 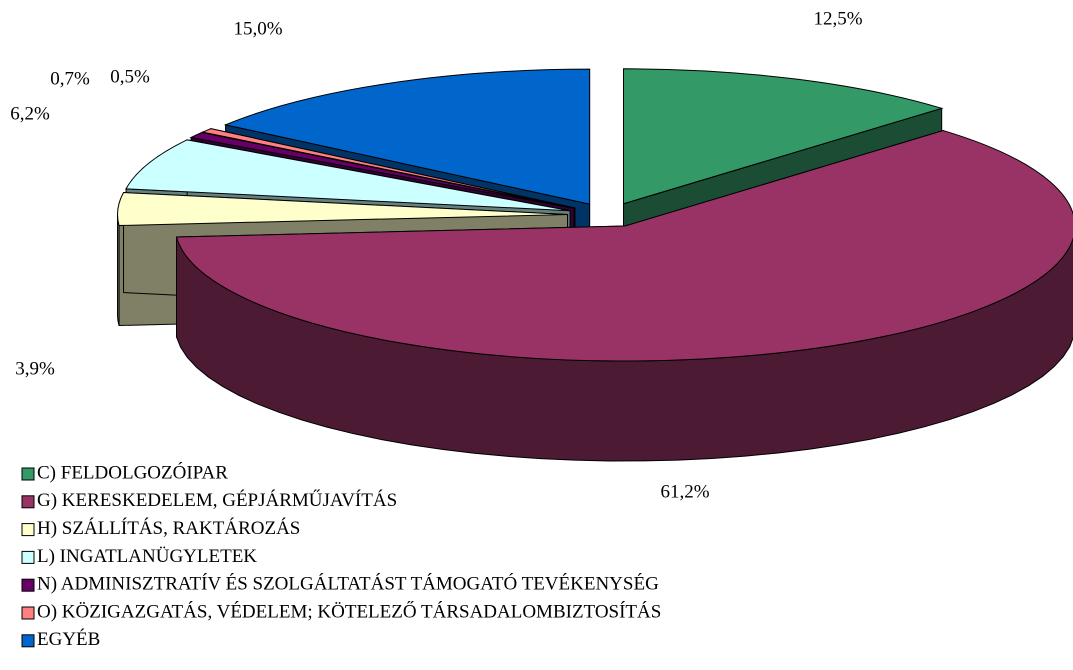 I want to click on data-label: 6,2%, so click(x=30, y=113).